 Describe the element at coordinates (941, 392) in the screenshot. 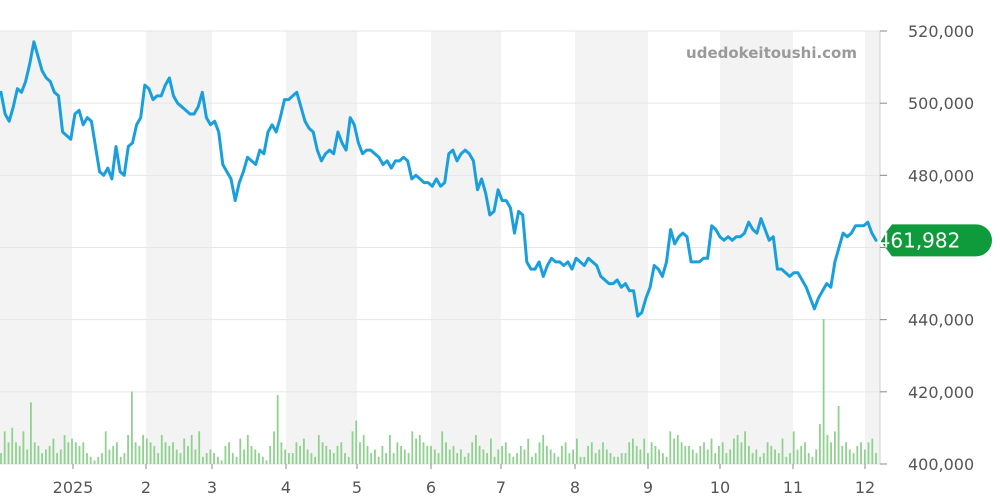

I see `y-tick-label: 420,000` at that location.